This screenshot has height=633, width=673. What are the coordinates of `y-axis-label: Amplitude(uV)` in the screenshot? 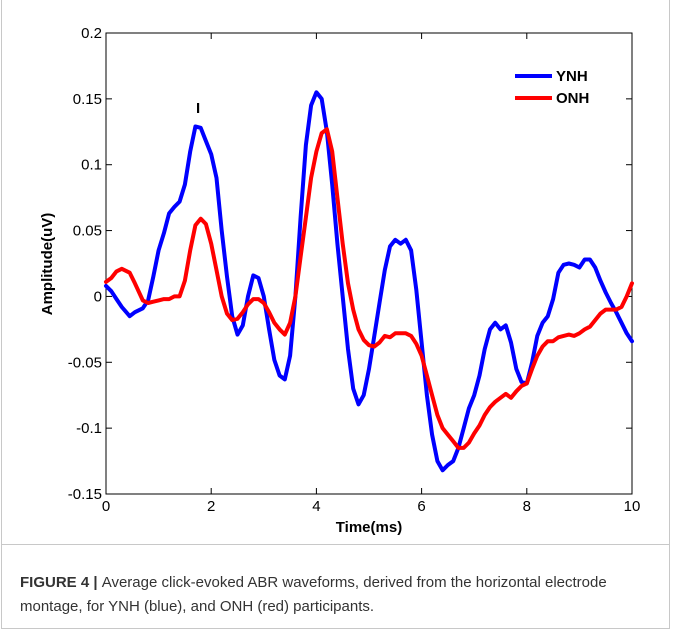 It's located at (47, 264).